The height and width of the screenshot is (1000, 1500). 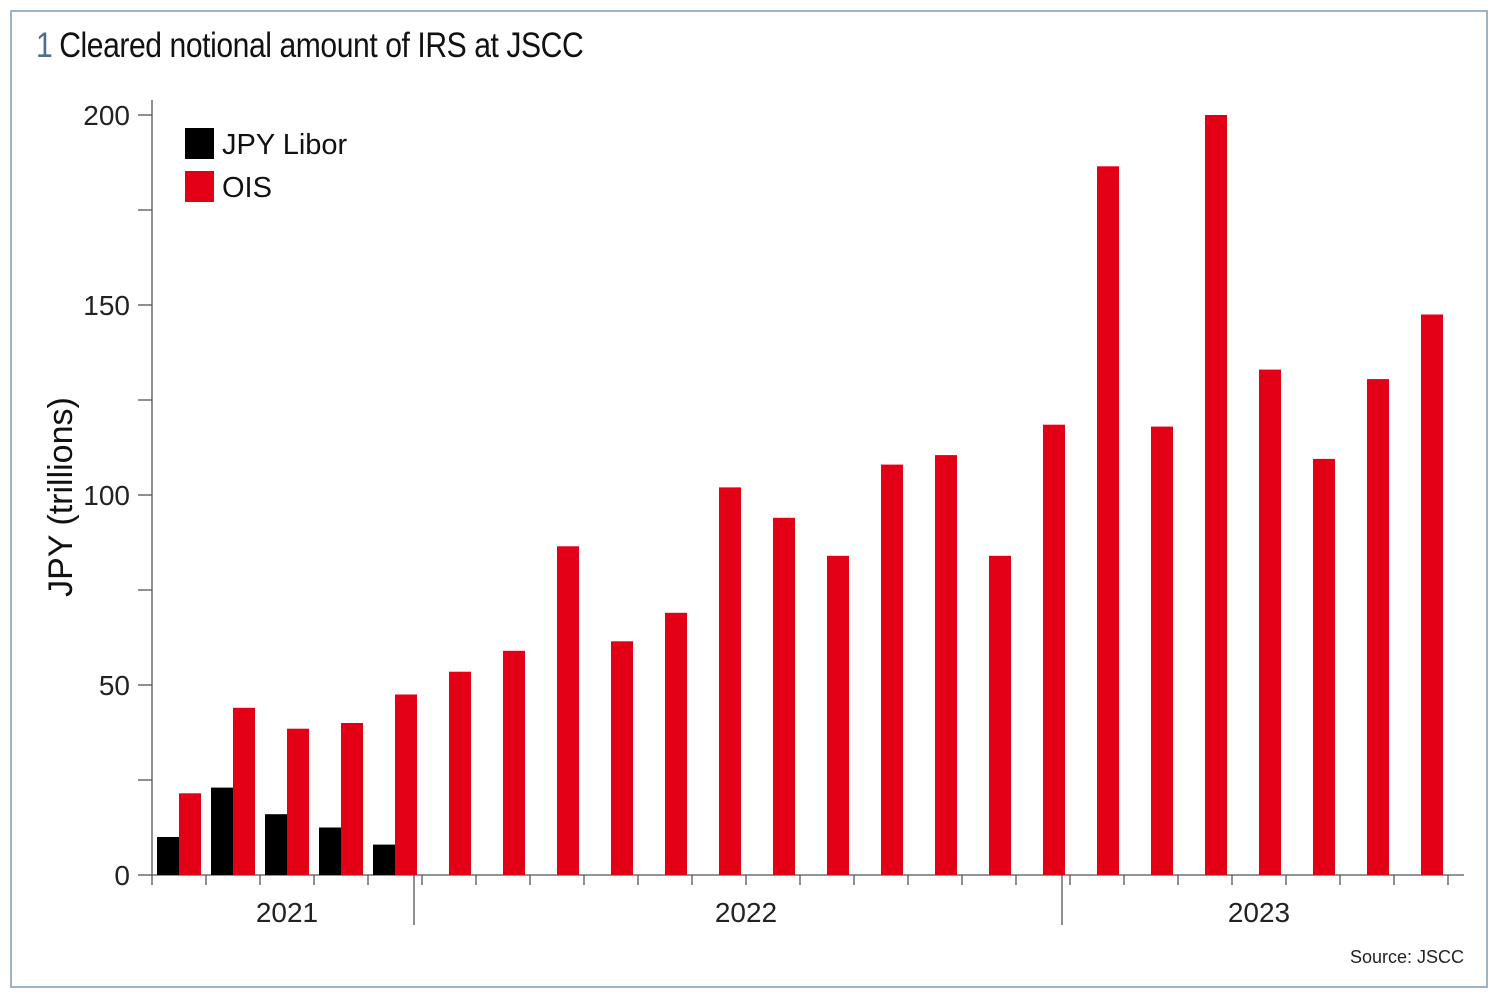 I want to click on x-group-label-2023: 2023, so click(x=1259, y=912).